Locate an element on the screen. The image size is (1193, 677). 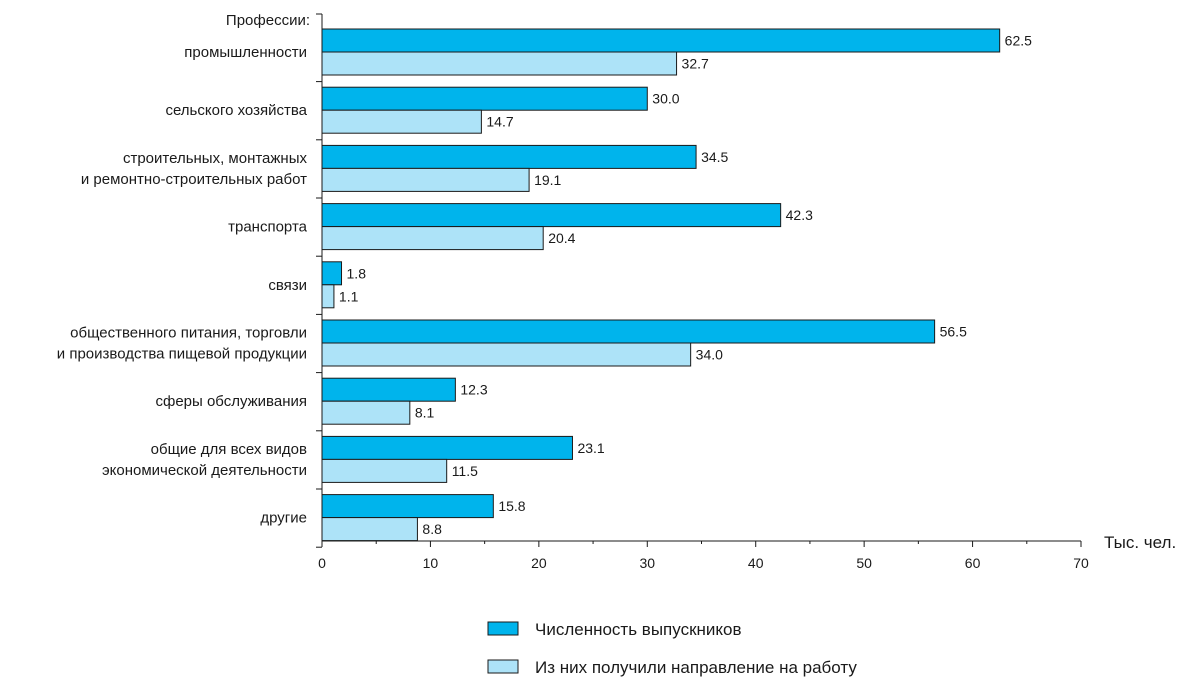
category-label-6-line-1: общественного питания, торговли is located at coordinates (188, 333).